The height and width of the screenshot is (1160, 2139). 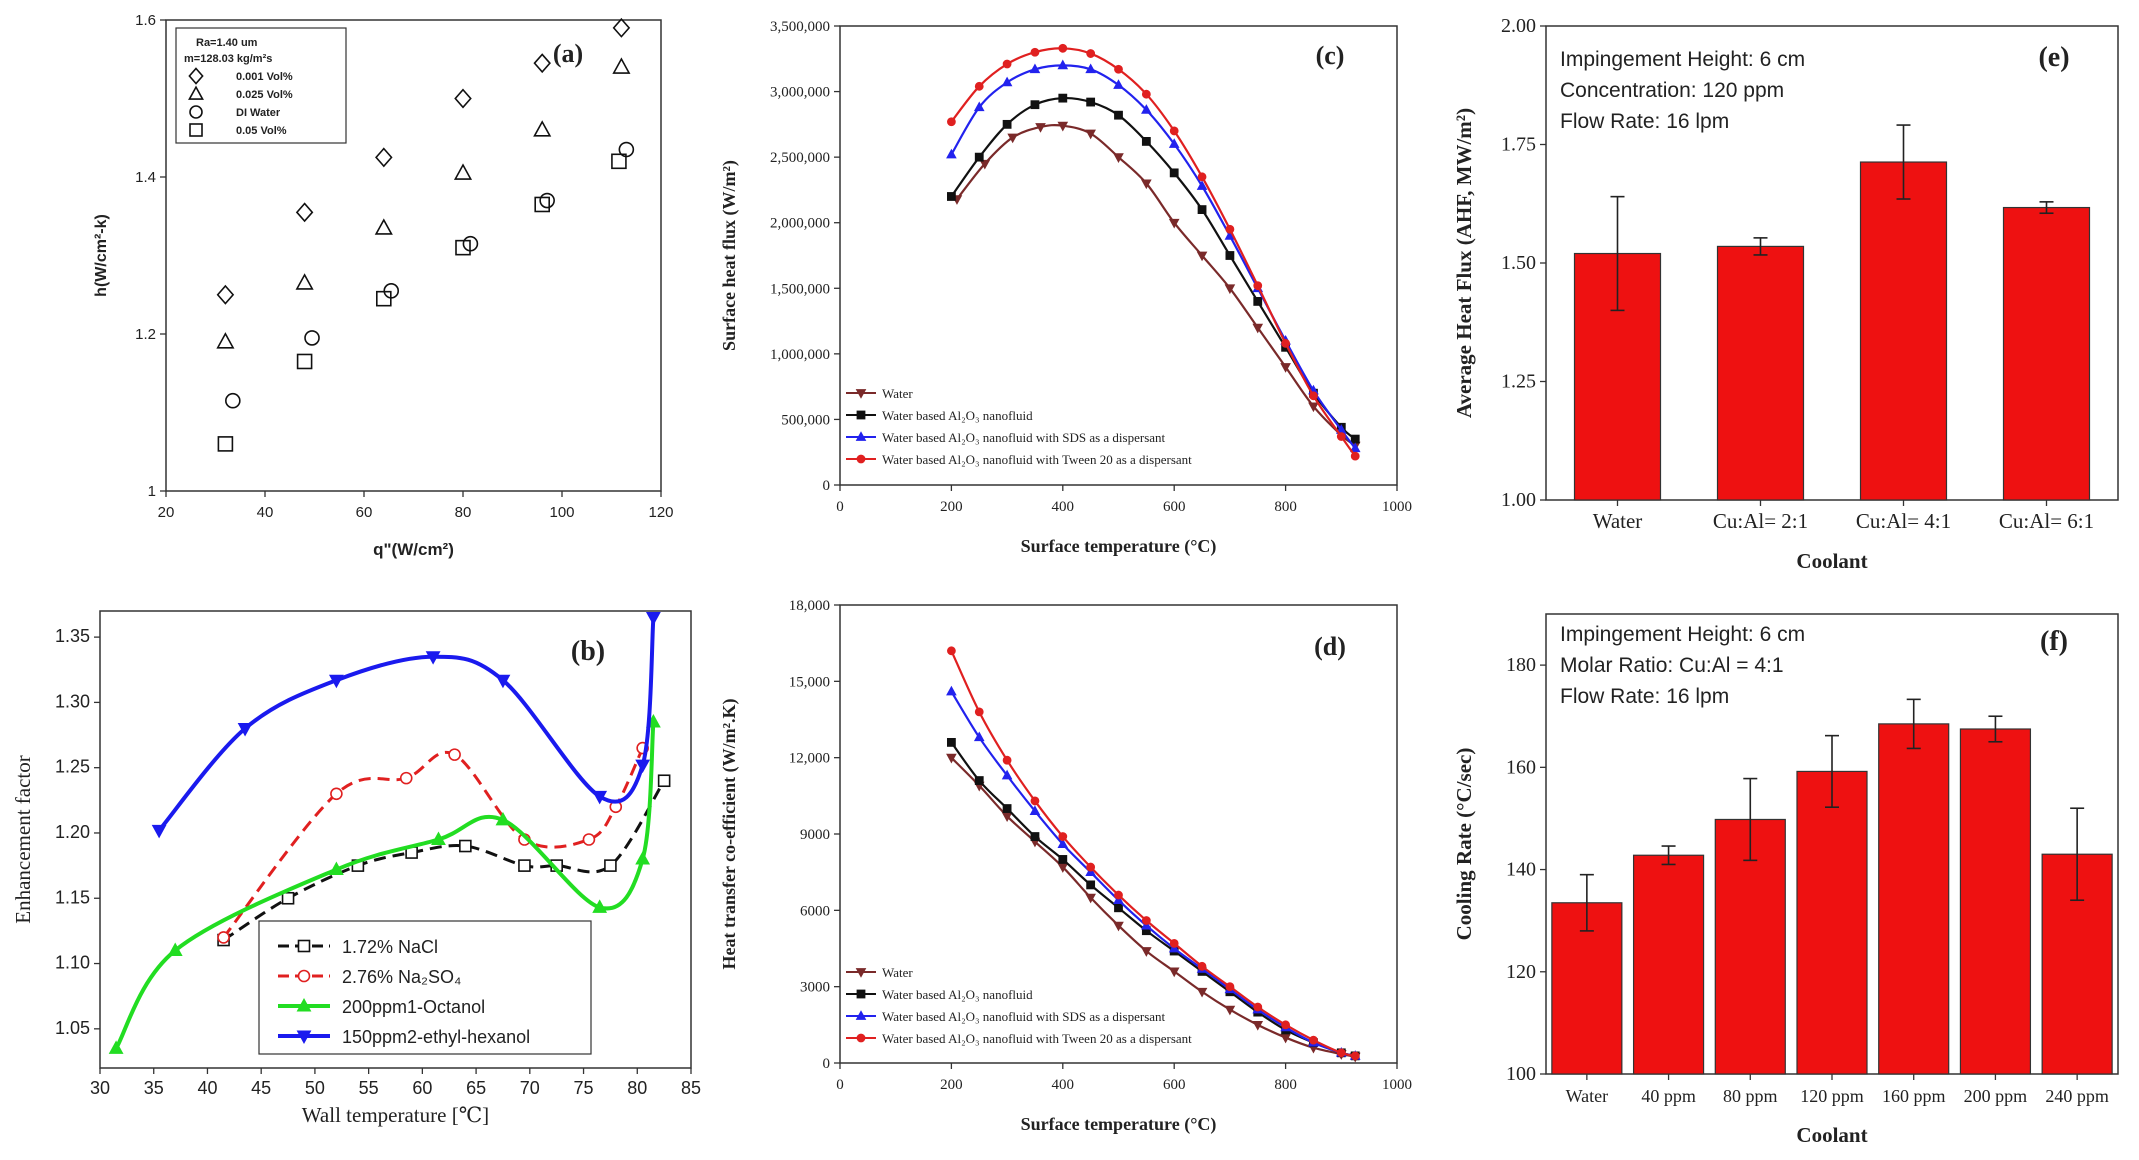 What do you see at coordinates (800, 224) in the screenshot?
I see `y-tick-label: 2,000,000` at bounding box center [800, 224].